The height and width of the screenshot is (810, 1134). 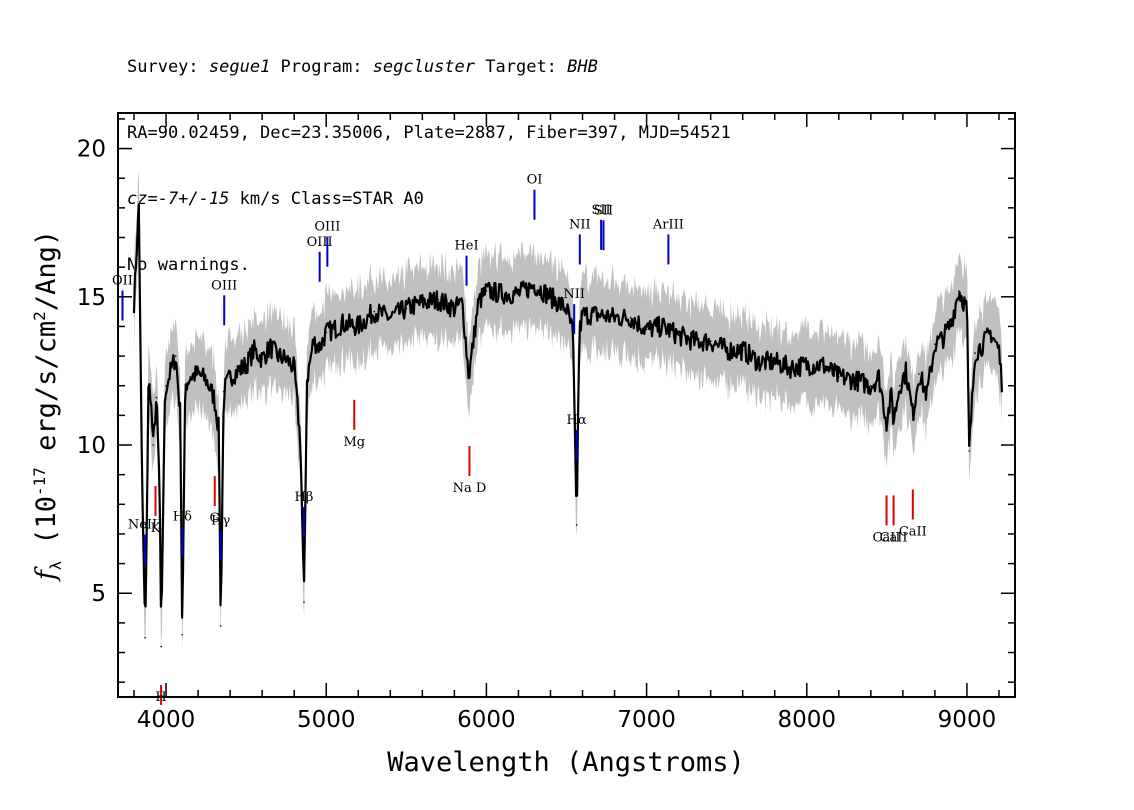 I want to click on y-axis-title: fλ (10-17 erg/s/cm2/Ang), so click(x=47, y=406).